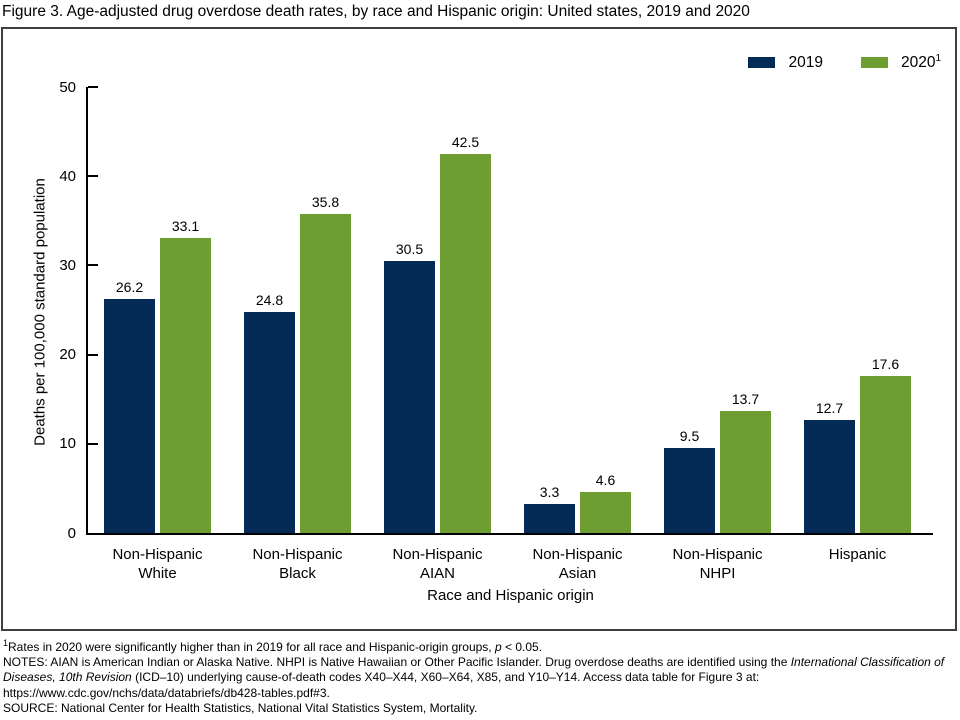 The image size is (960, 720). I want to click on legend-swatch-2019, so click(762, 63).